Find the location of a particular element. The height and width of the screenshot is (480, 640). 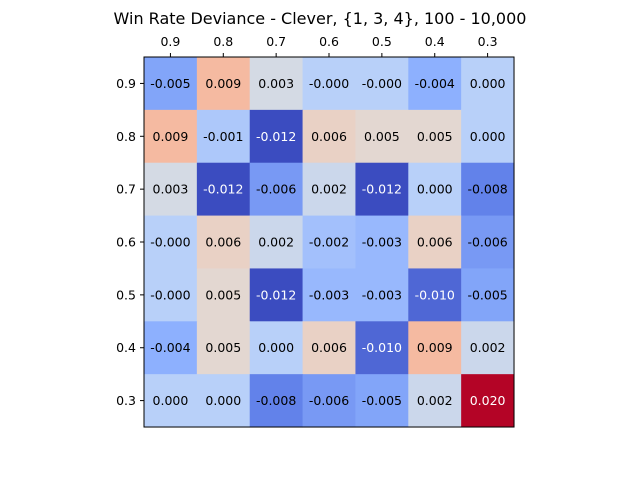

y-tick-label: 0.8 is located at coordinates (126, 136).